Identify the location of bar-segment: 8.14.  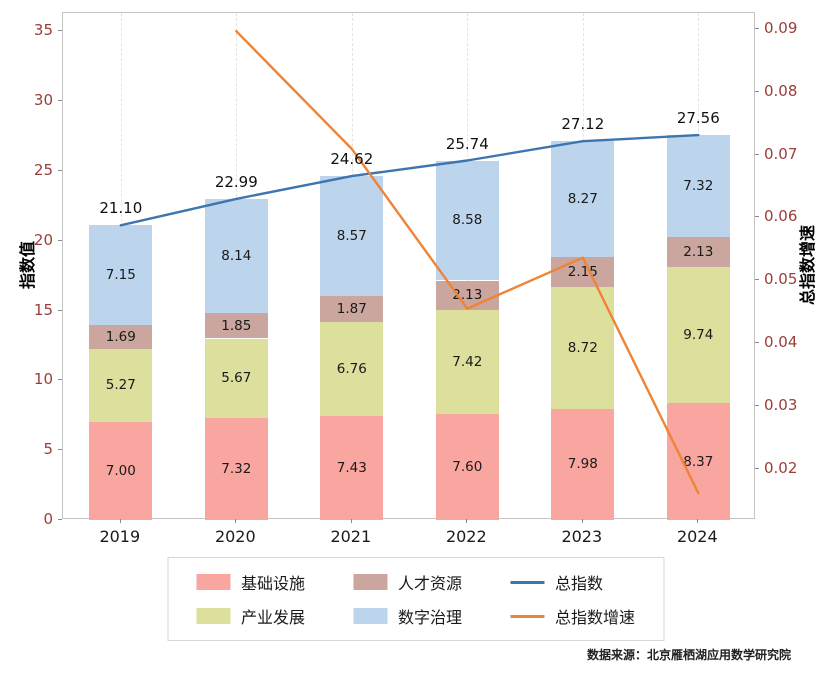
(236, 256).